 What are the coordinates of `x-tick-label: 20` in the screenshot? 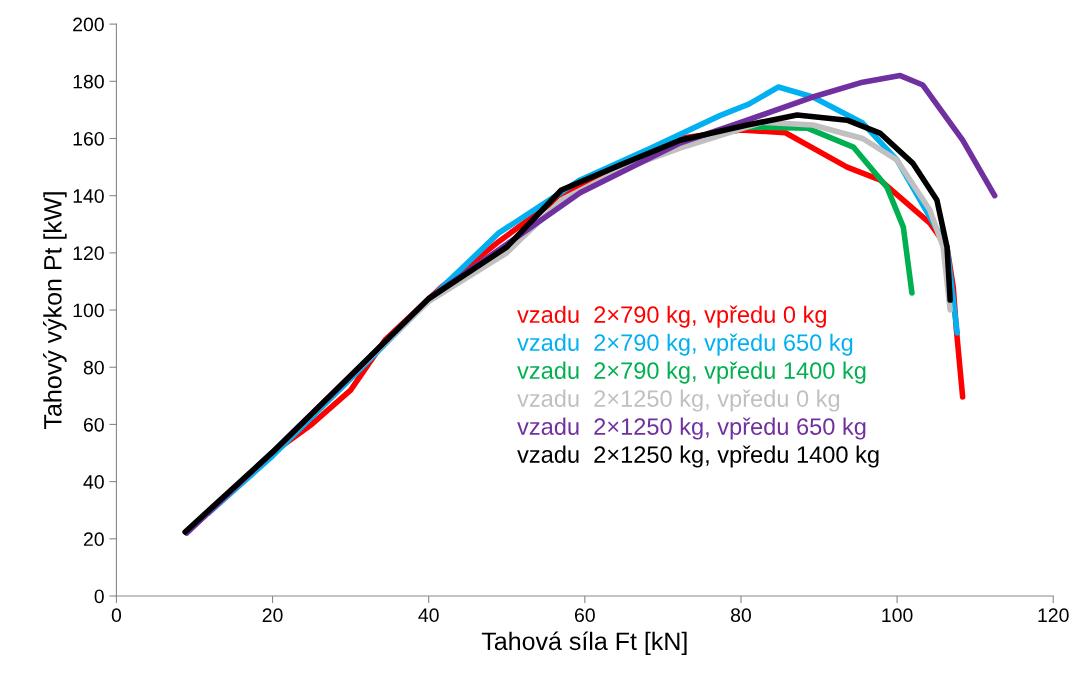 It's located at (272, 615).